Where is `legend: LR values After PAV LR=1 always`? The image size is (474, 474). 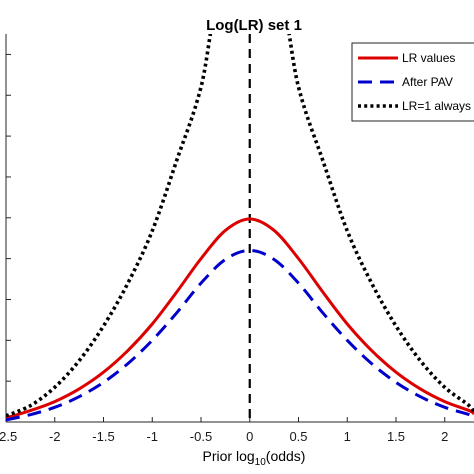 legend: LR values After PAV LR=1 always is located at coordinates (412, 82).